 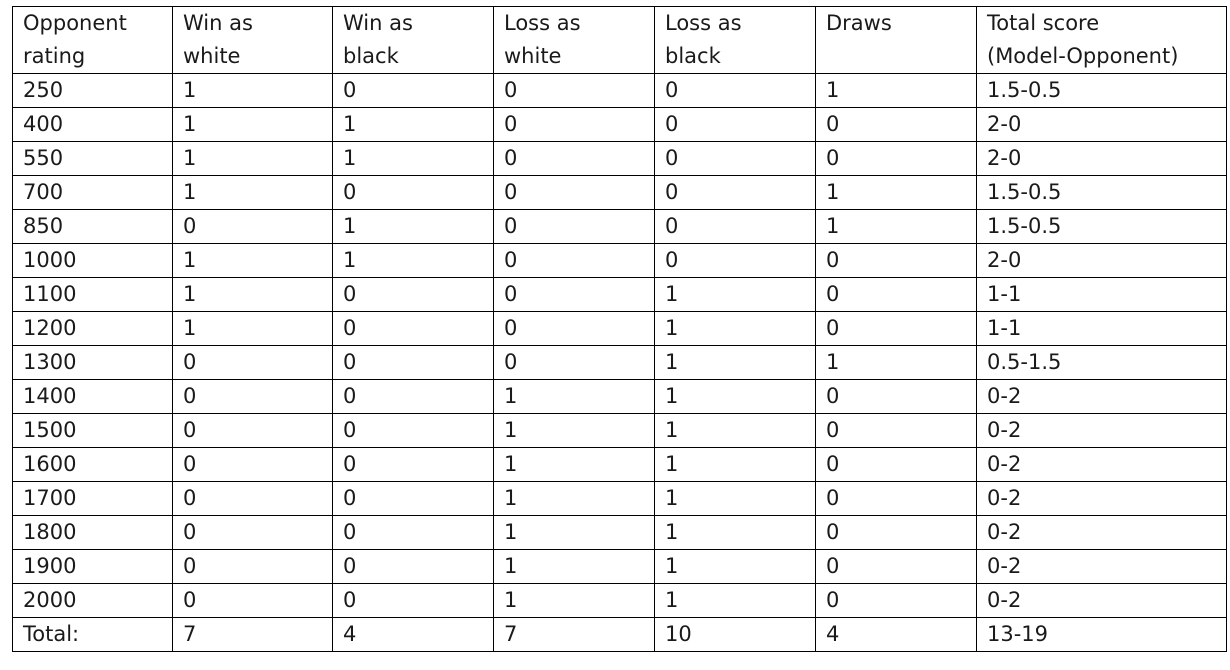 What do you see at coordinates (619, 124) in the screenshot?
I see `table-row: 400 1 1 0 0 0 2-0` at bounding box center [619, 124].